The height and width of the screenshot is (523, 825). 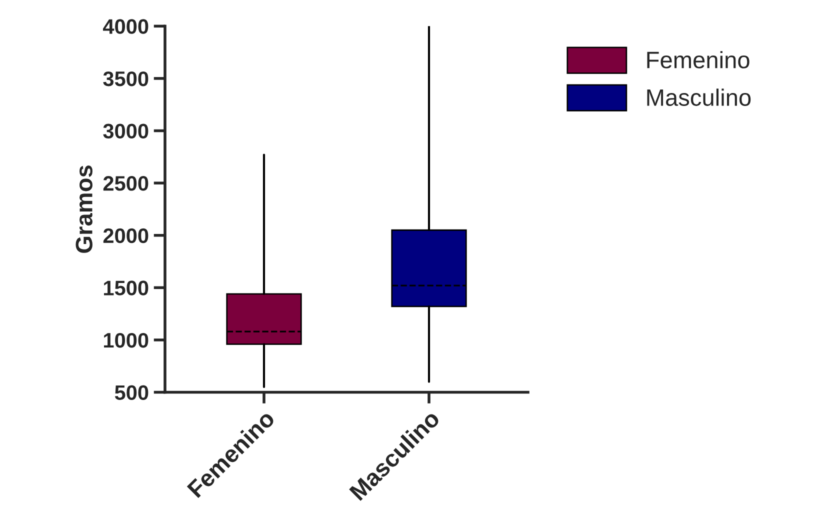 I want to click on y-tick-label: 1500, so click(x=126, y=288).